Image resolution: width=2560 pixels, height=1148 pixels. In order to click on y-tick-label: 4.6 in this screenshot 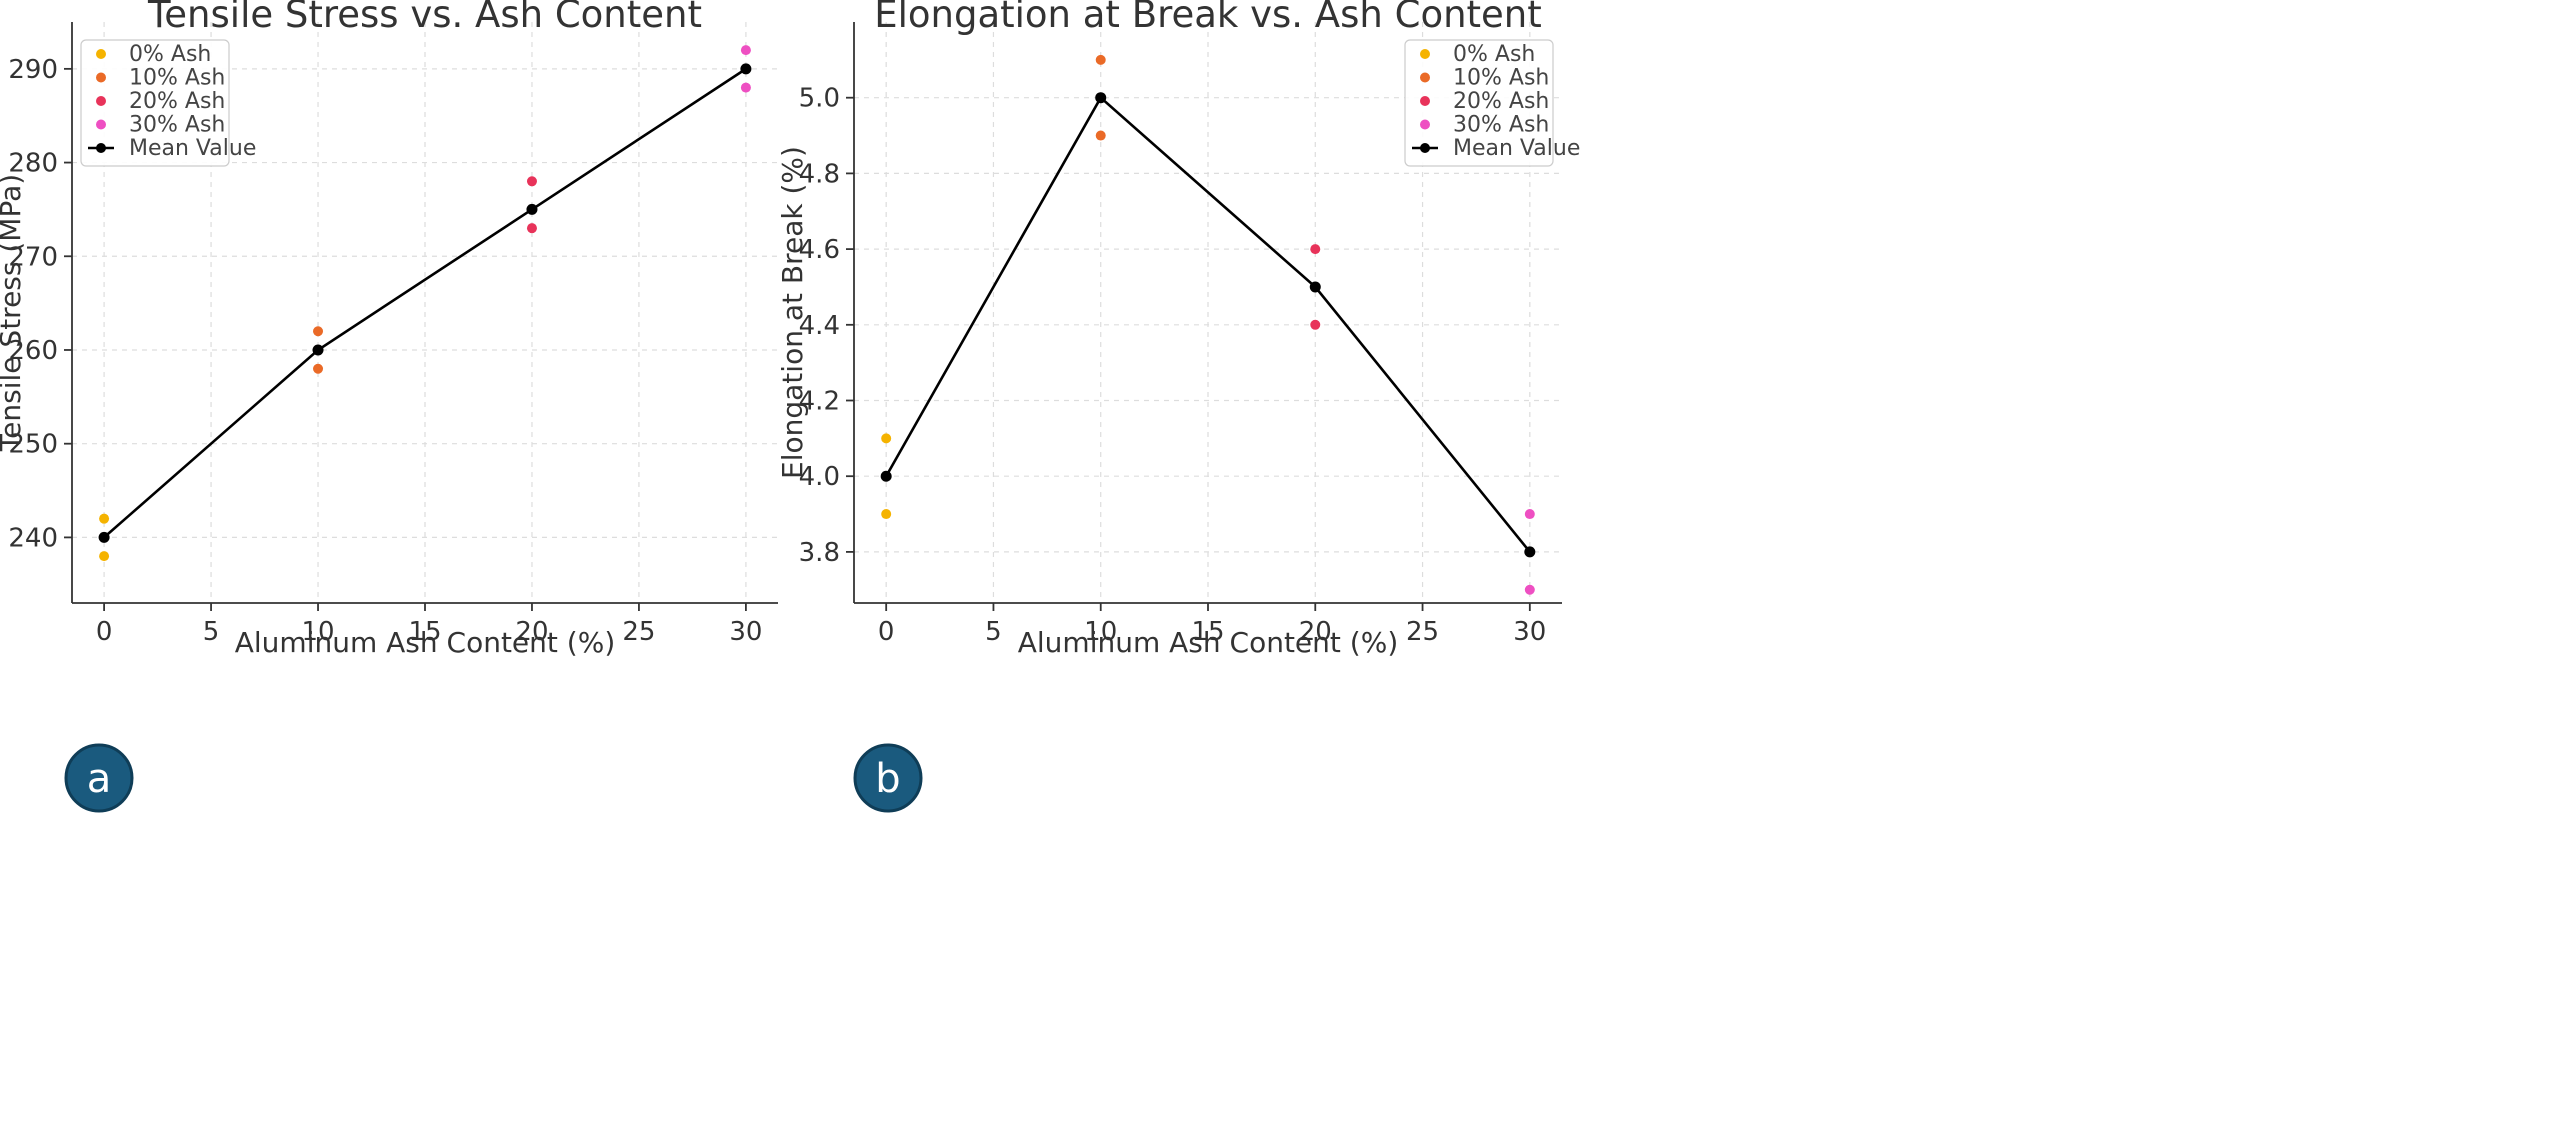, I will do `click(819, 250)`.